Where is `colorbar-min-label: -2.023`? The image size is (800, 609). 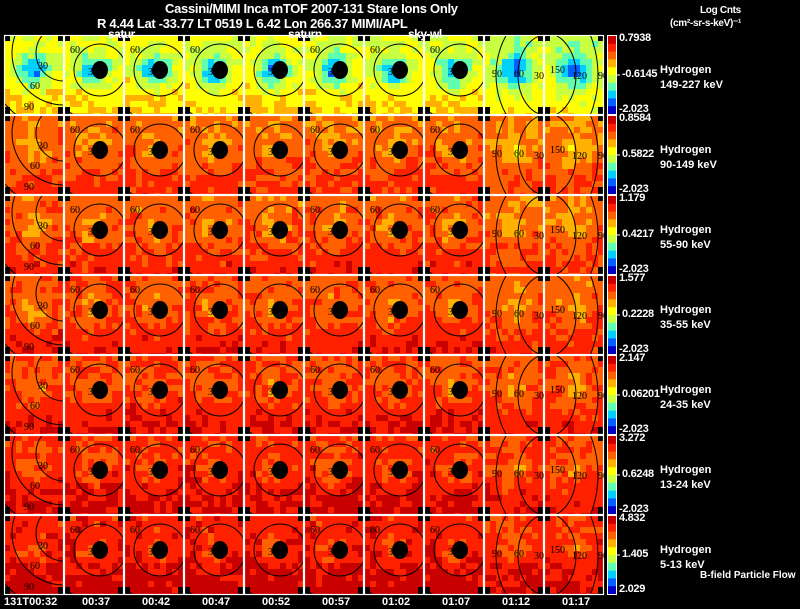
colorbar-min-label: -2.023 is located at coordinates (634, 509).